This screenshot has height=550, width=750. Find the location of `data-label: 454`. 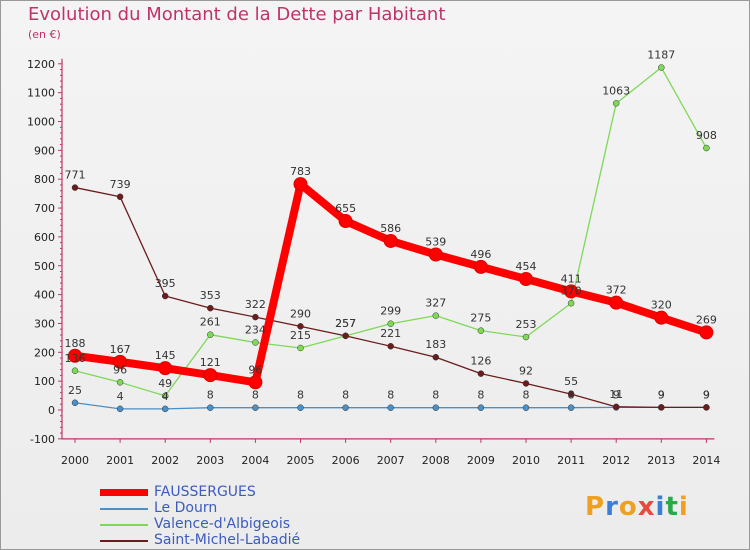

data-label: 454 is located at coordinates (526, 266).